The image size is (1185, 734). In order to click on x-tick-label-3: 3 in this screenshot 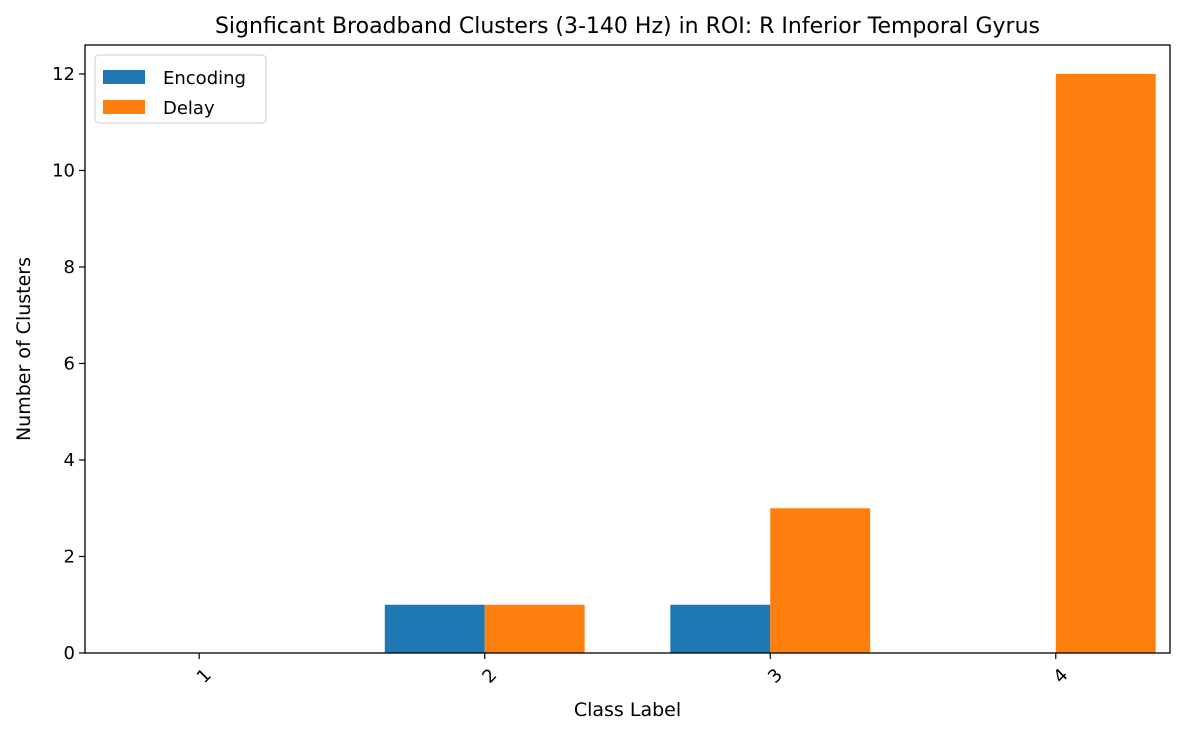, I will do `click(775, 676)`.